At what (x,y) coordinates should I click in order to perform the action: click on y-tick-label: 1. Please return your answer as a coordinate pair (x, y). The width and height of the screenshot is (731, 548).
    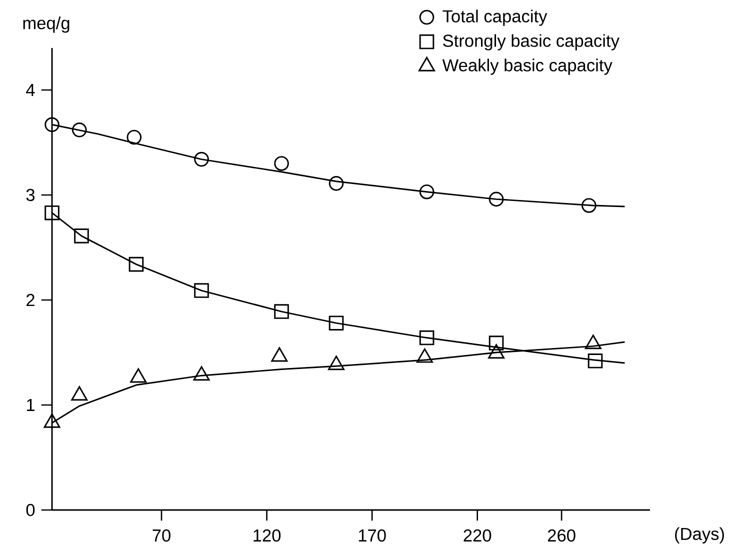
    Looking at the image, I should click on (30, 405).